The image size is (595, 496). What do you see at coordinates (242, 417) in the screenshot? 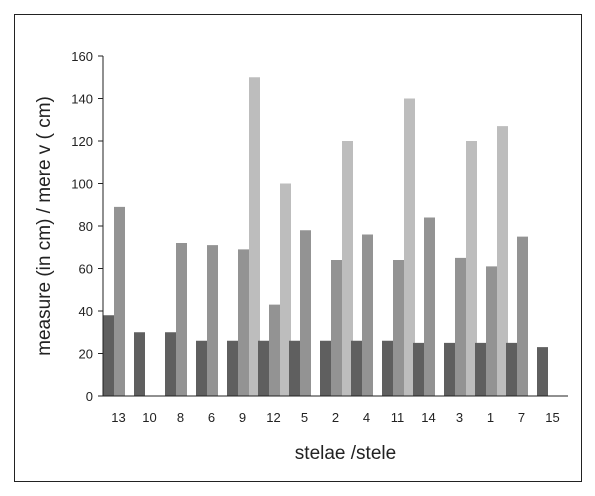
I see `x-tick-label: 9` at bounding box center [242, 417].